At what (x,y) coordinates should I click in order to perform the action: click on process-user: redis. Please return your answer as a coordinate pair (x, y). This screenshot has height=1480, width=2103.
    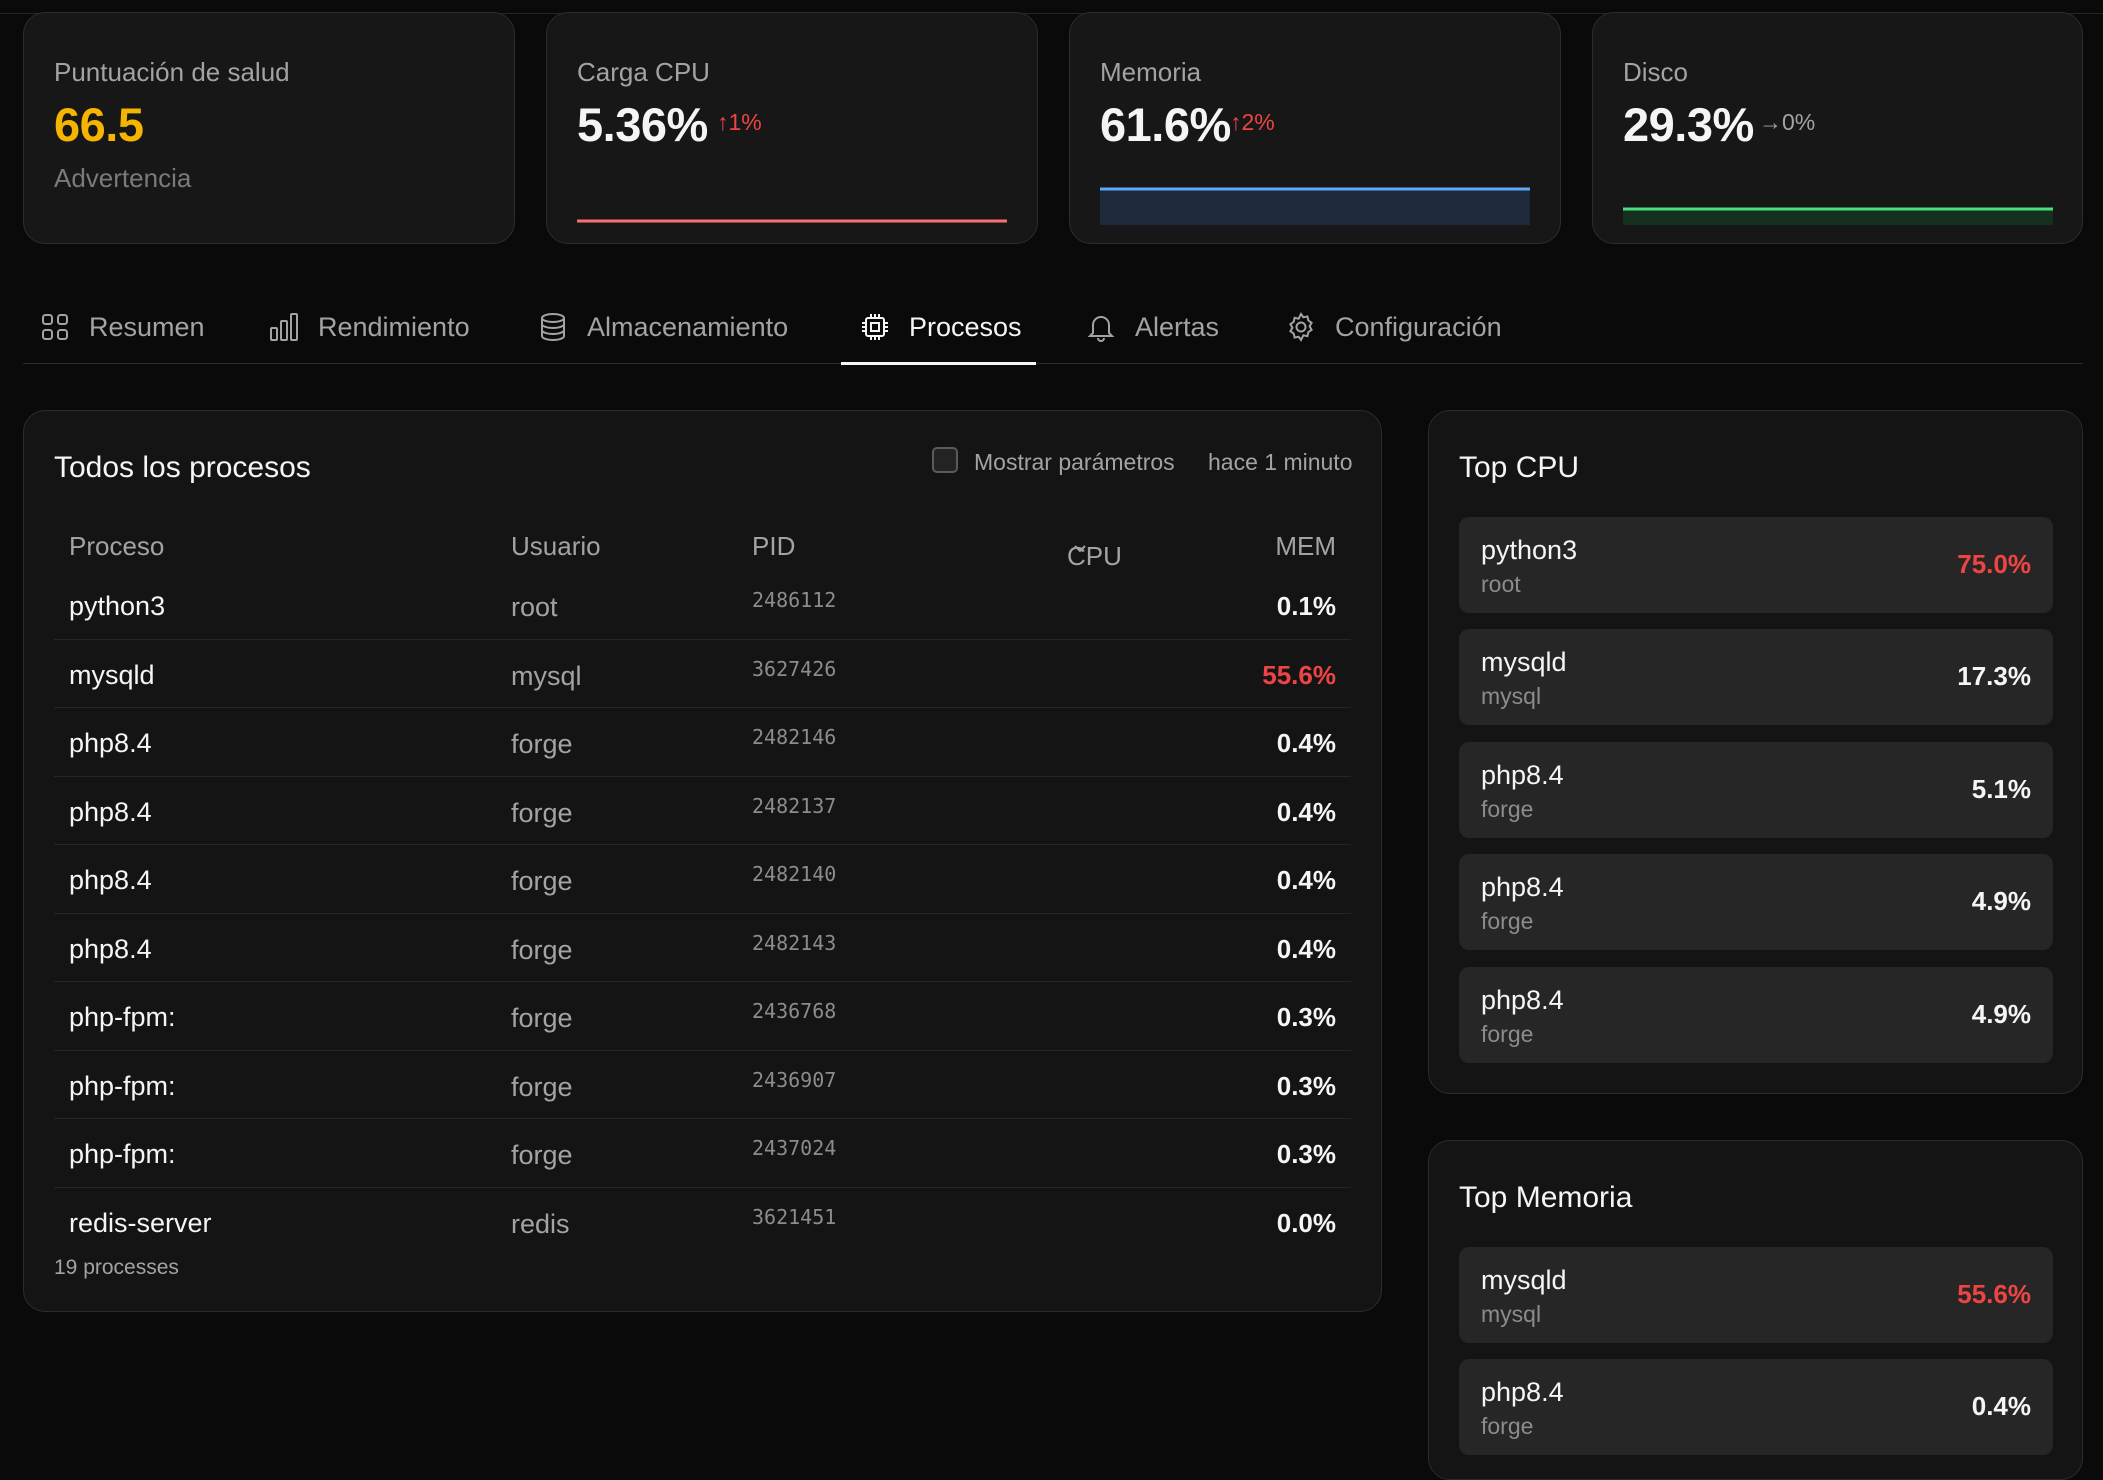
    Looking at the image, I should click on (540, 1222).